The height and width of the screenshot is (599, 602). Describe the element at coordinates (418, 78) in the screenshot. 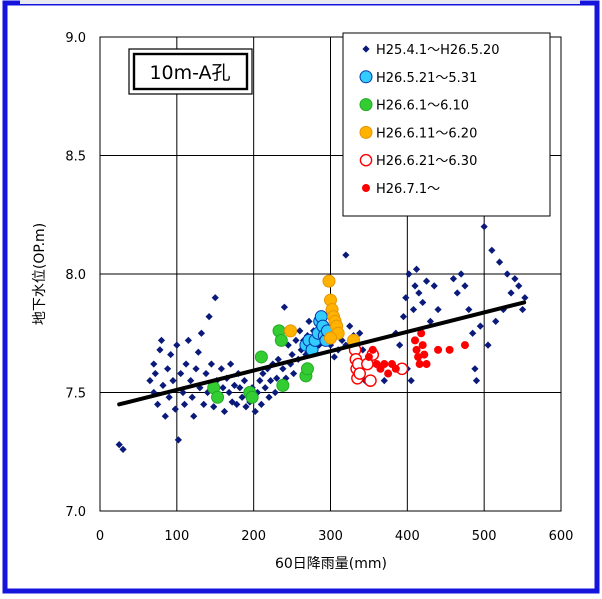

I see `legend-item: H26.5.21～5.31` at that location.